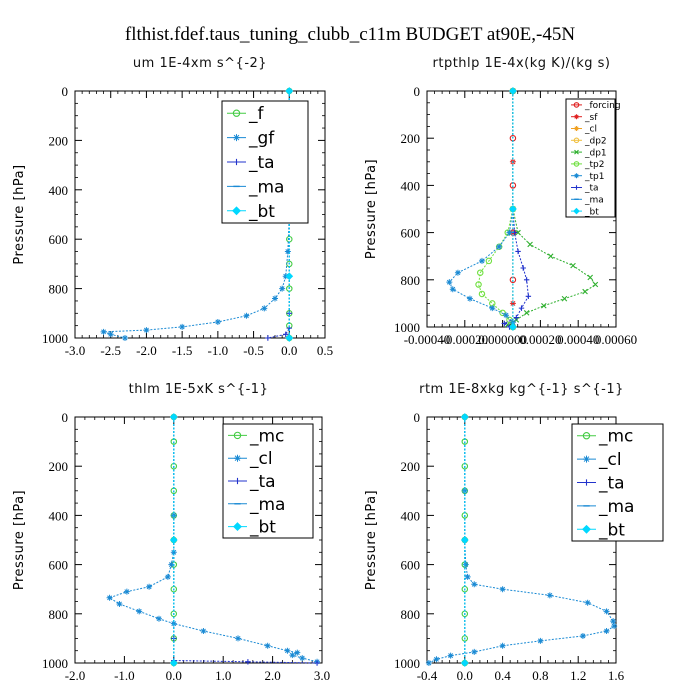  Describe the element at coordinates (322, 675) in the screenshot. I see `x-tick-label: 3.0` at that location.